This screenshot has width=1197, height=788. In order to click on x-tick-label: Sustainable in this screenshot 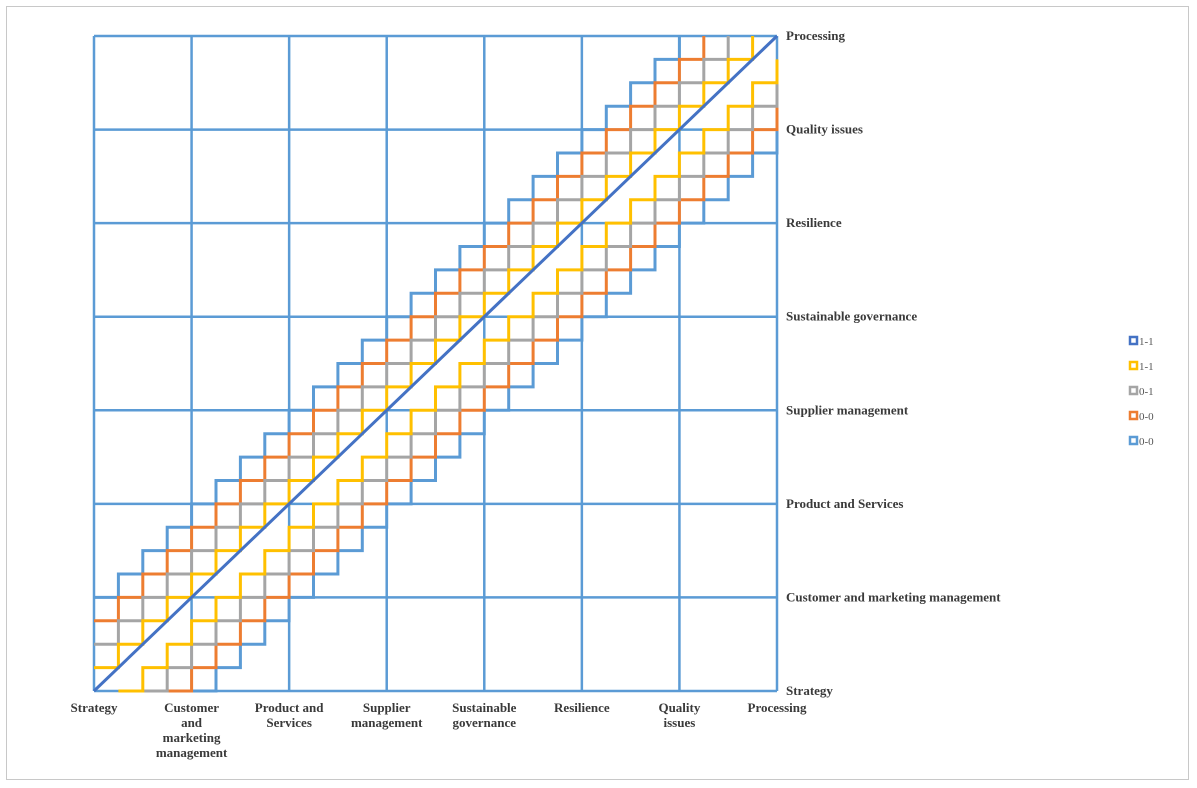, I will do `click(484, 707)`.